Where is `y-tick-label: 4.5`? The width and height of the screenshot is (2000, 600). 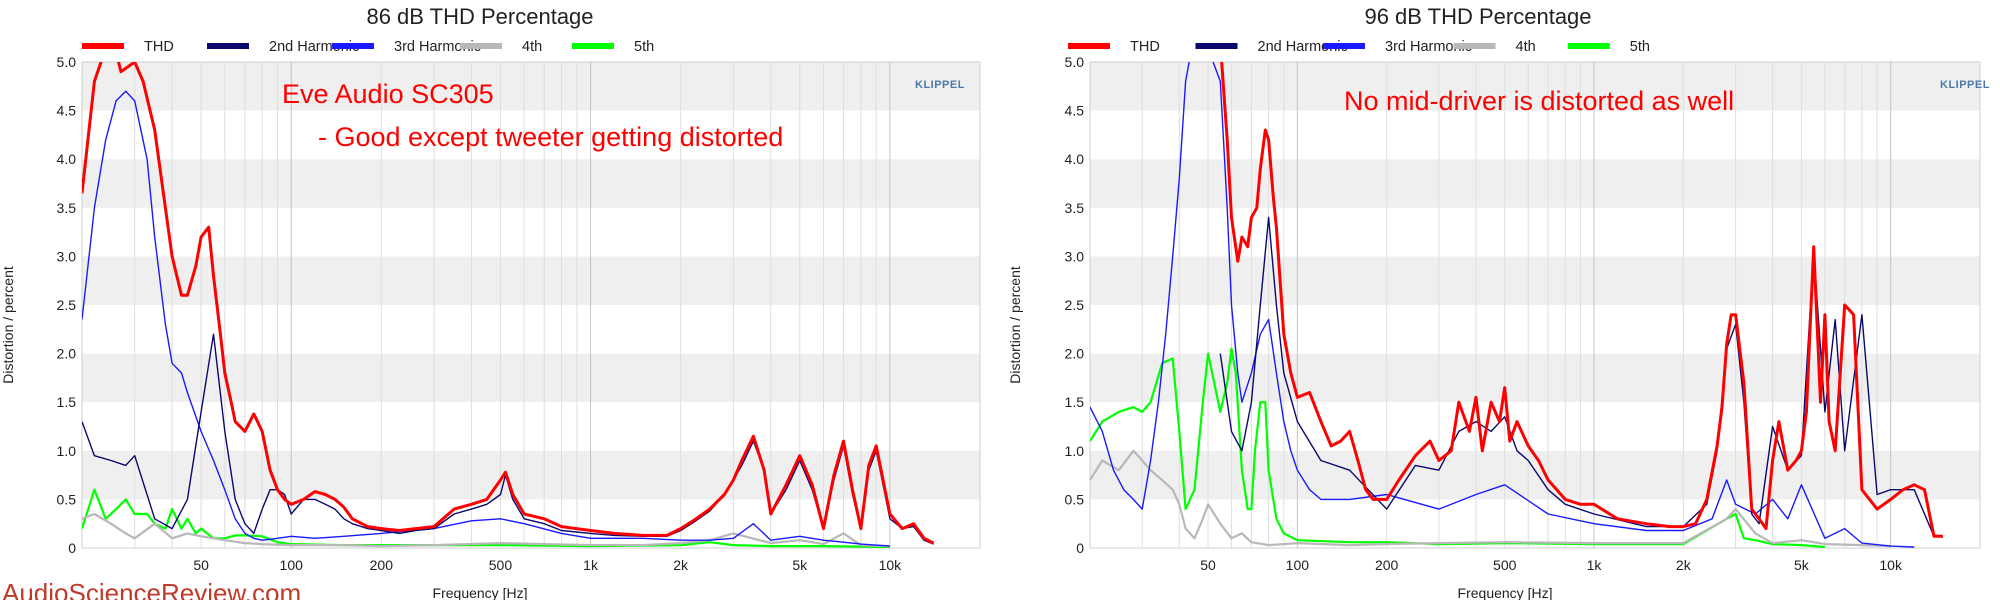 y-tick-label: 4.5 is located at coordinates (67, 111).